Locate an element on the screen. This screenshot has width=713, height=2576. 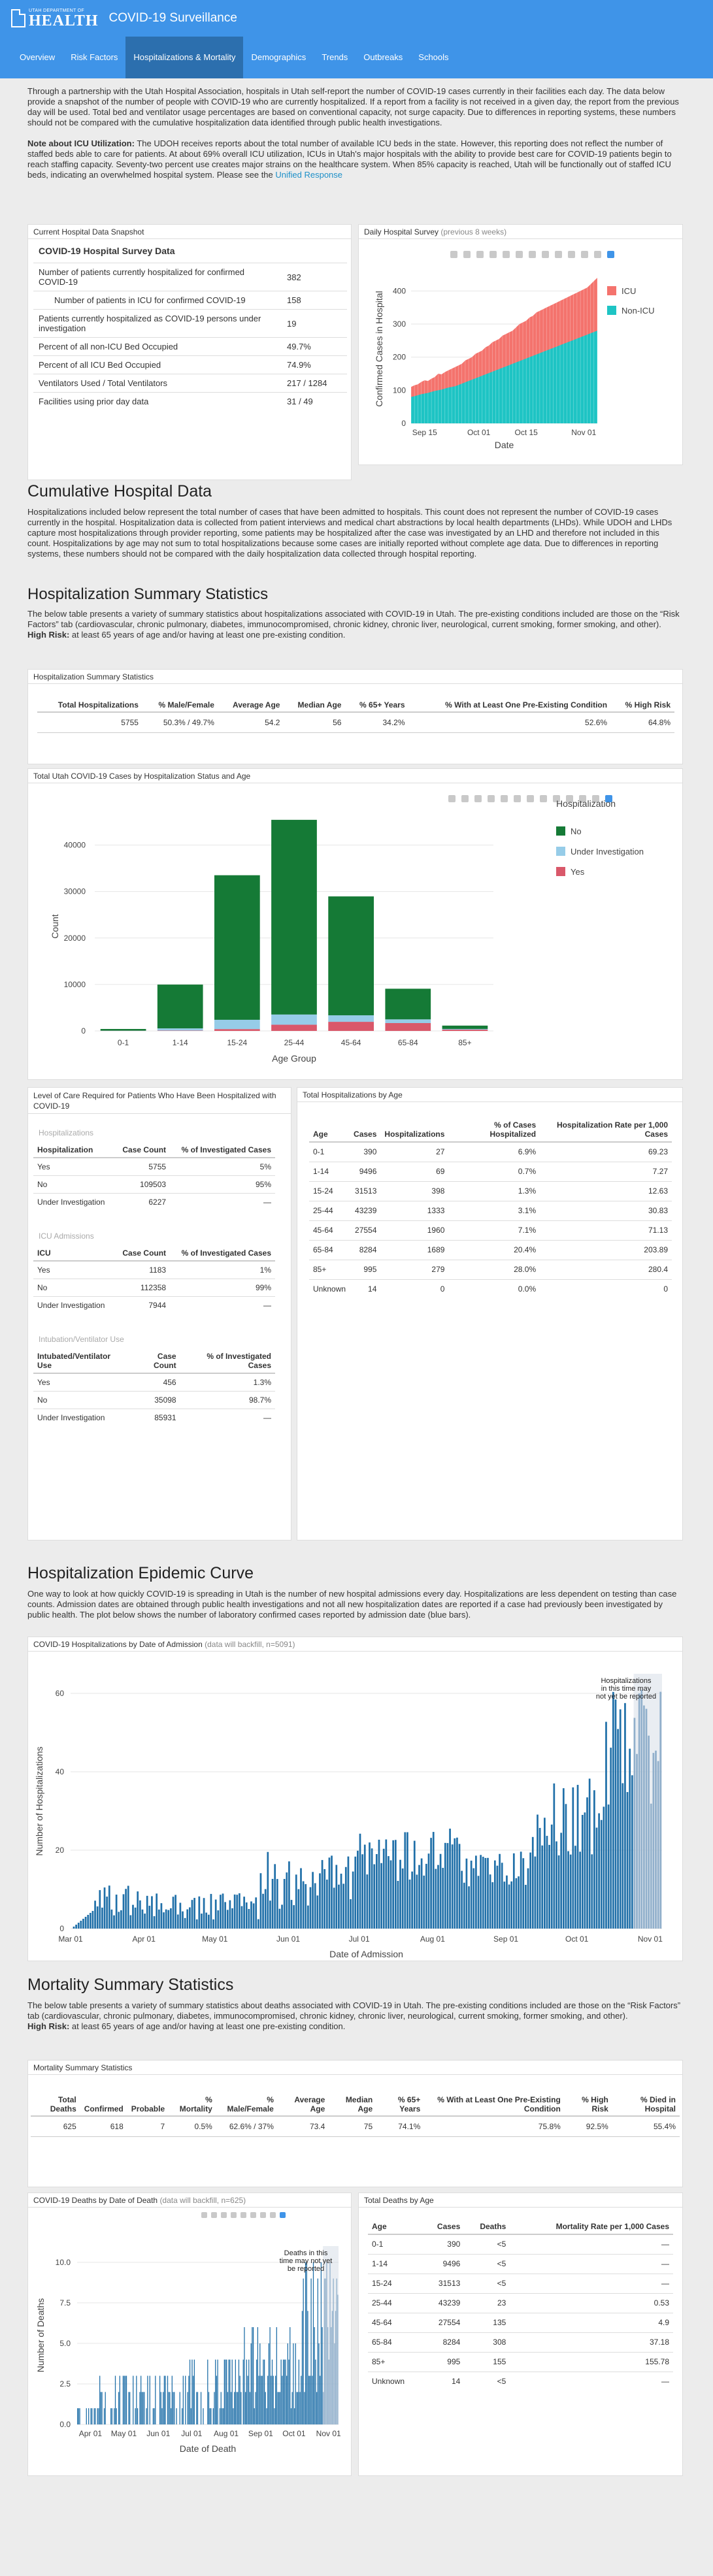
table-cell: 85+ is located at coordinates (396, 2362).